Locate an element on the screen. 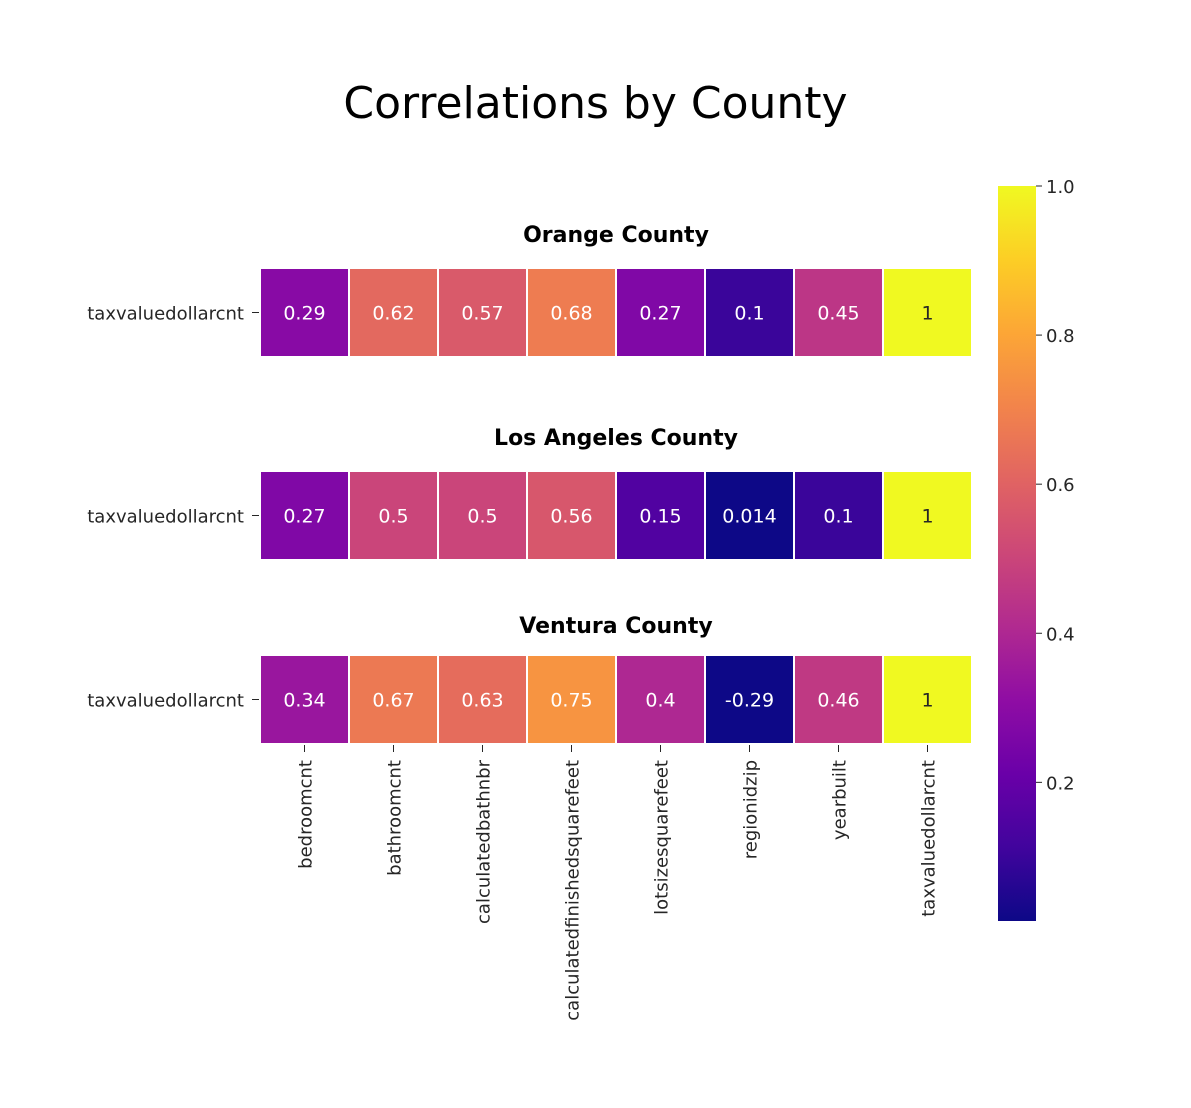  x-tick-label: bedroomcnt is located at coordinates (306, 814).